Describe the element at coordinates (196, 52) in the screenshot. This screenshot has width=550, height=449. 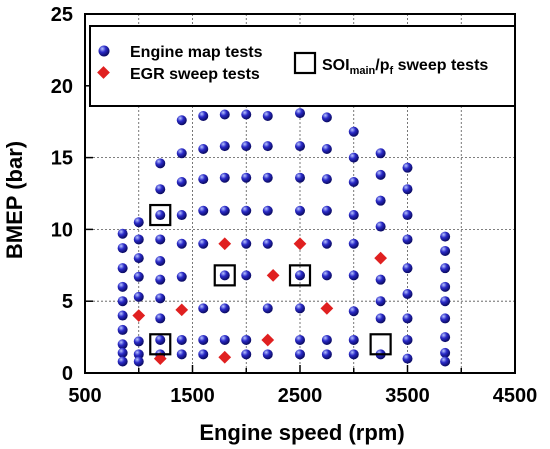
I see `legend-engine-map-label: Engine map tests` at that location.